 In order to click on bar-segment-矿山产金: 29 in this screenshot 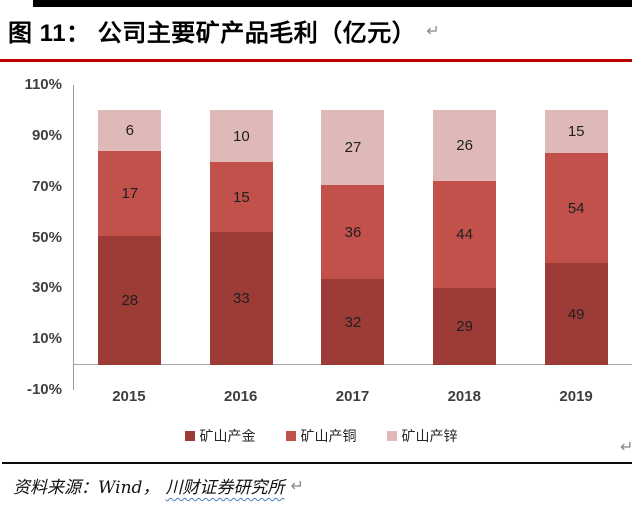, I will do `click(465, 326)`.